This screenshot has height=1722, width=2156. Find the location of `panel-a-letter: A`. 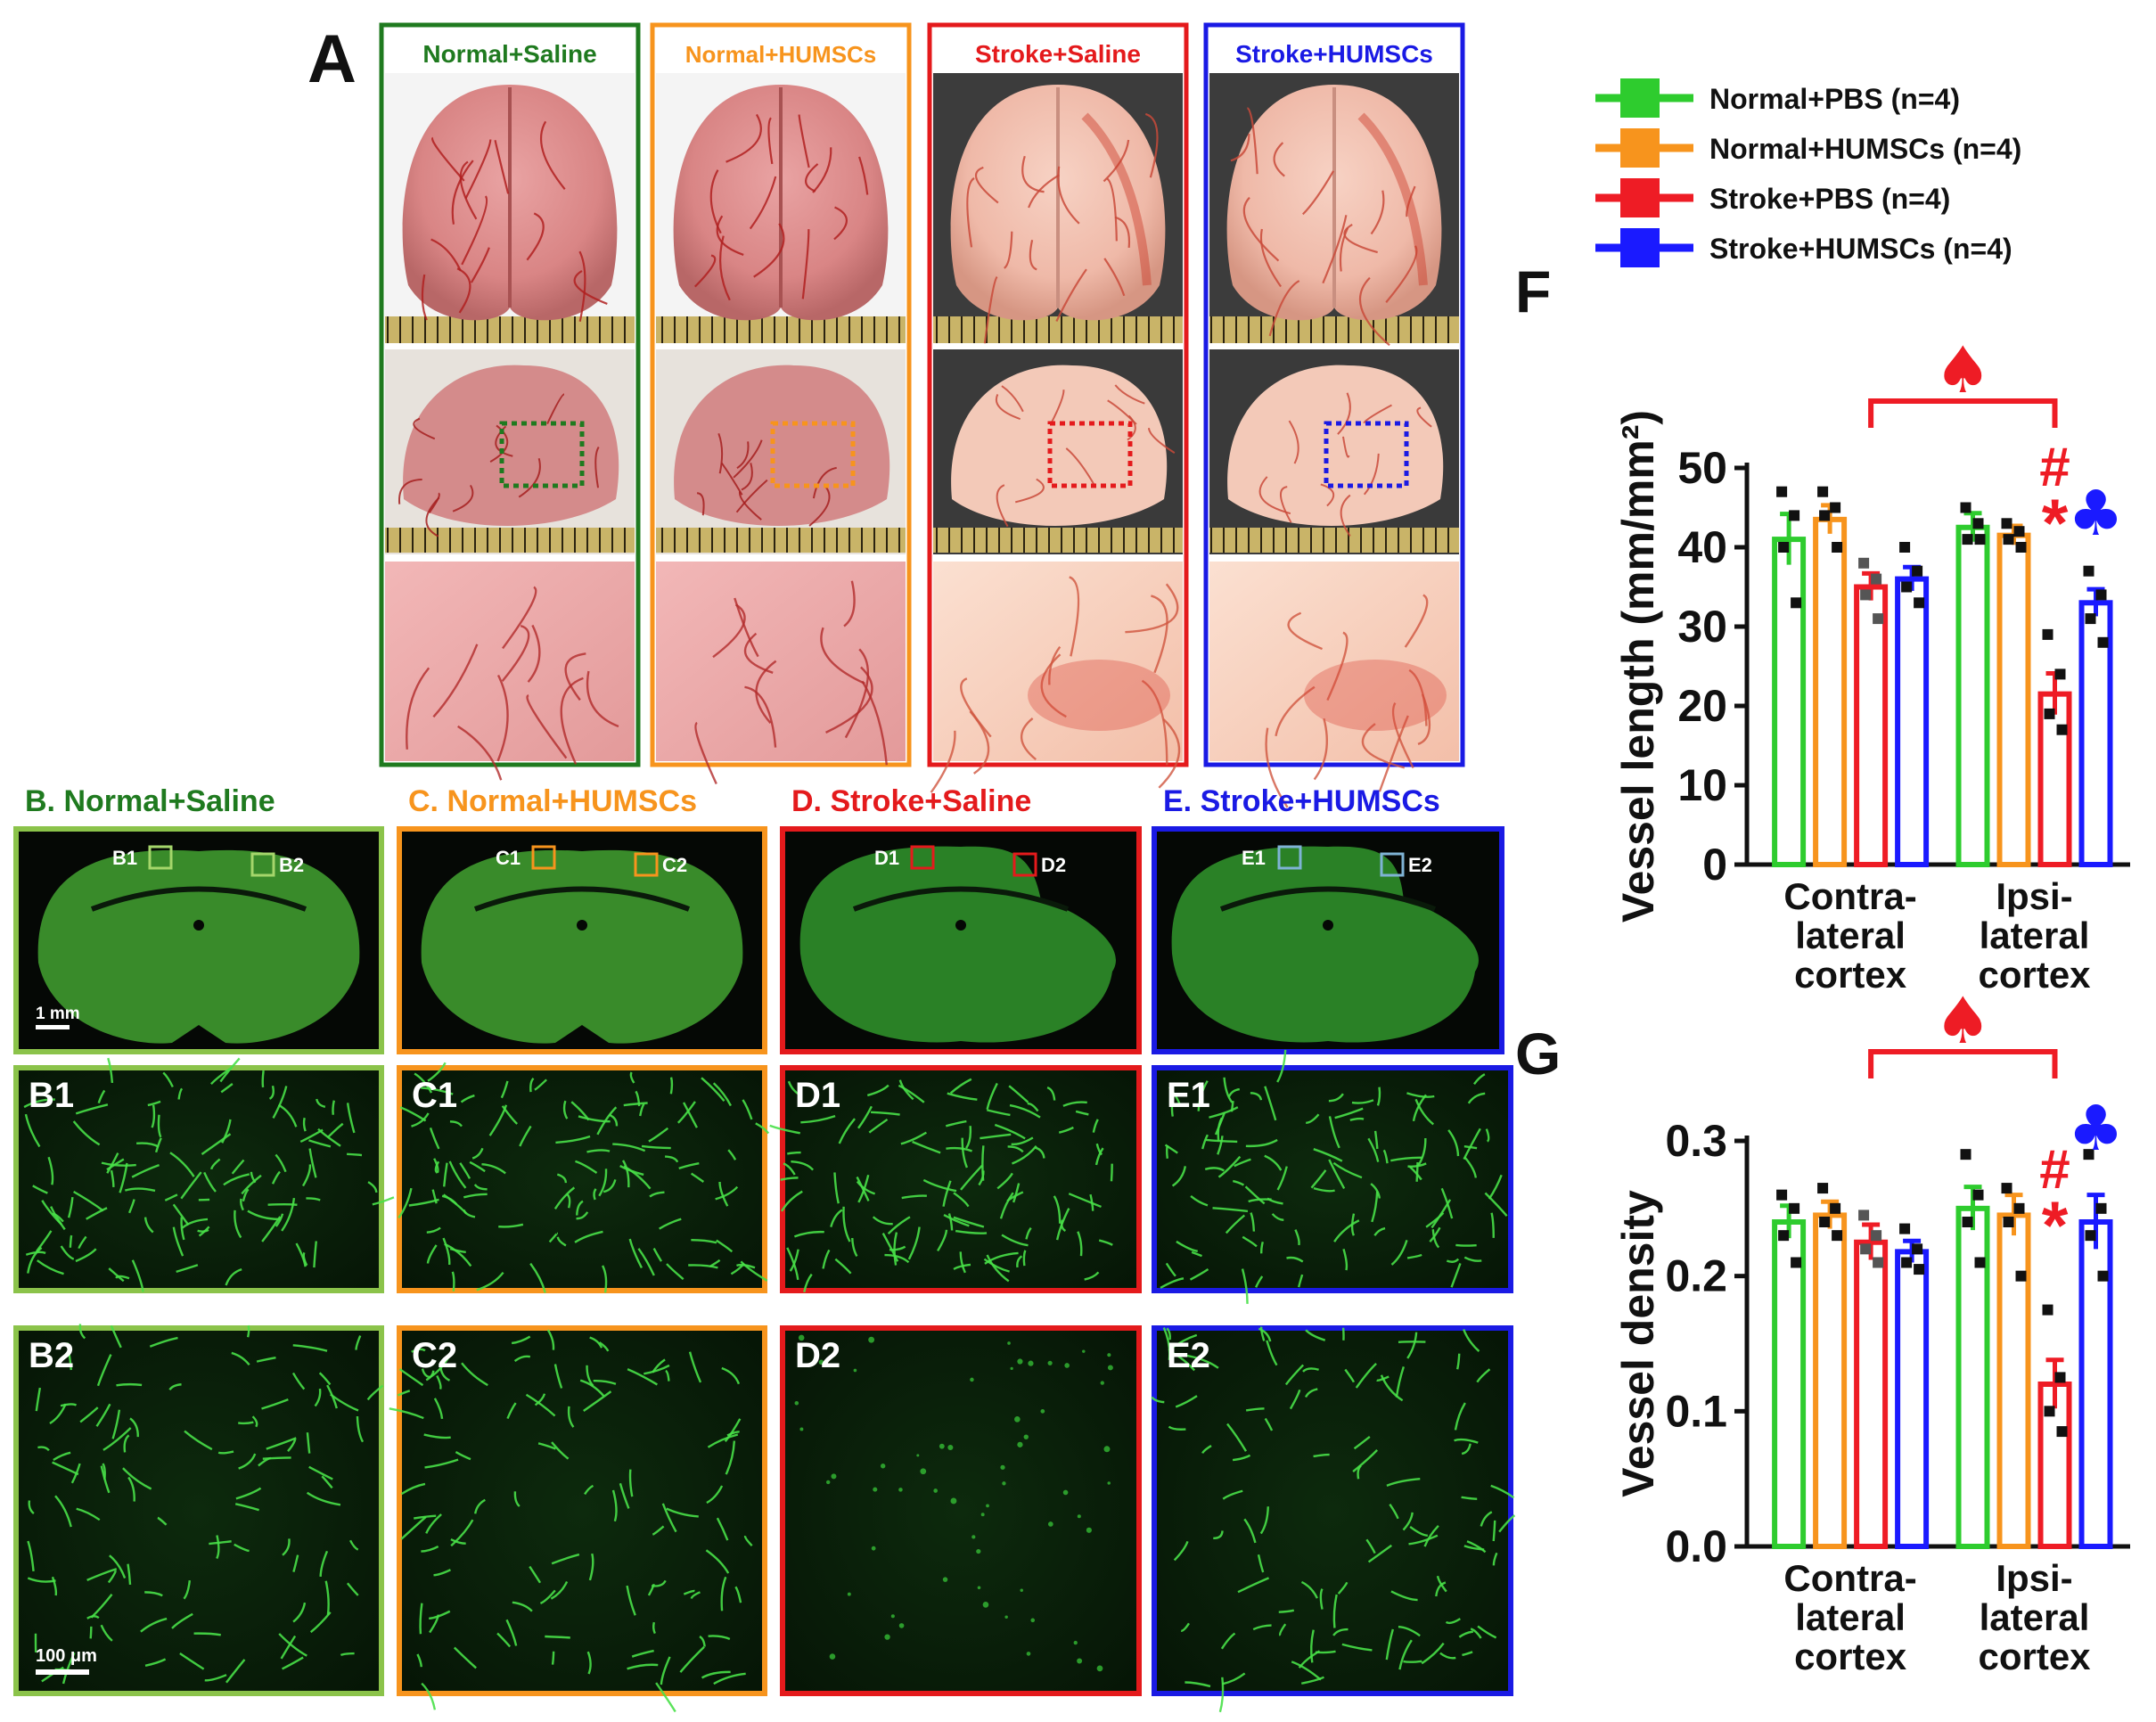

panel-a-letter: A is located at coordinates (332, 59).